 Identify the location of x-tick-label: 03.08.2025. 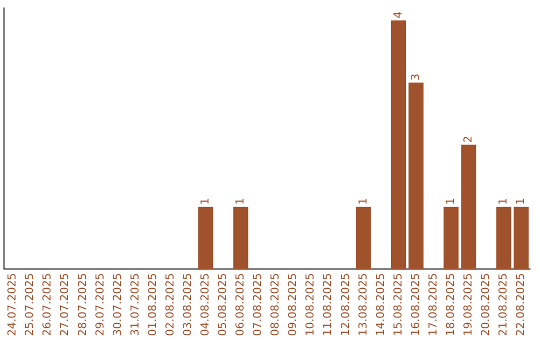
(187, 304).